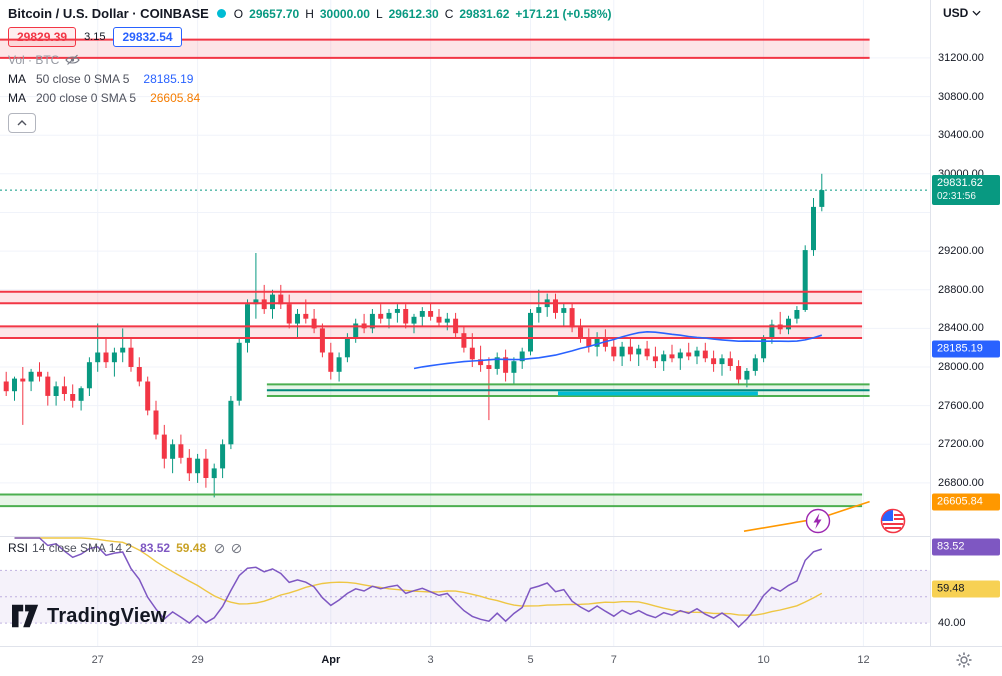 The width and height of the screenshot is (1002, 676). I want to click on tradingview-watermark: TradingView, so click(89, 616).